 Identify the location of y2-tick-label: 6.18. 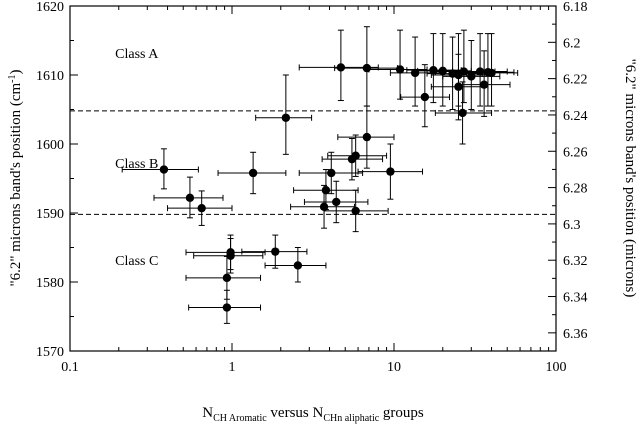
(575, 7).